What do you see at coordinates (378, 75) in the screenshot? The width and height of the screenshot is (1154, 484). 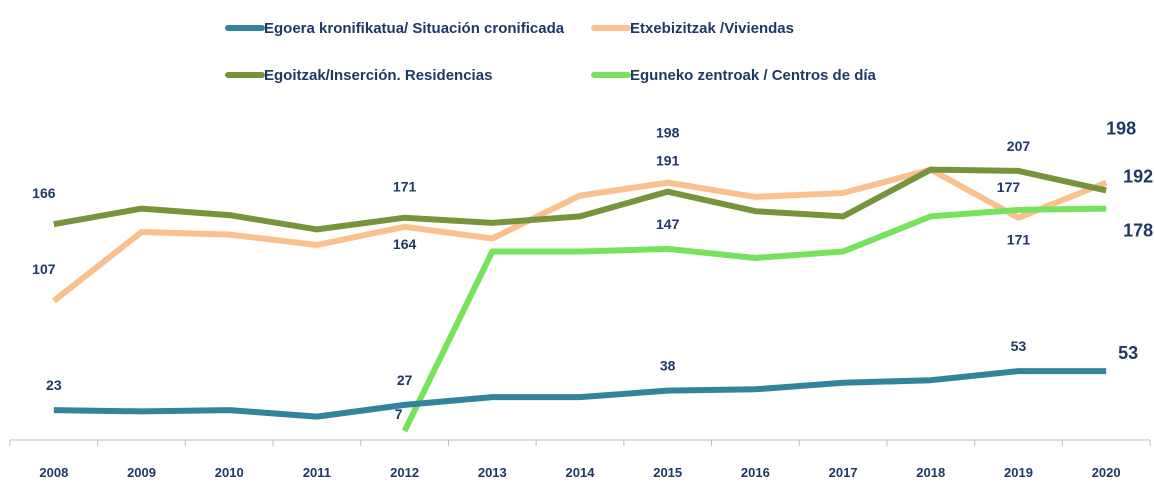 I see `legend-label: Egoitzak/Inserción. Residencias` at bounding box center [378, 75].